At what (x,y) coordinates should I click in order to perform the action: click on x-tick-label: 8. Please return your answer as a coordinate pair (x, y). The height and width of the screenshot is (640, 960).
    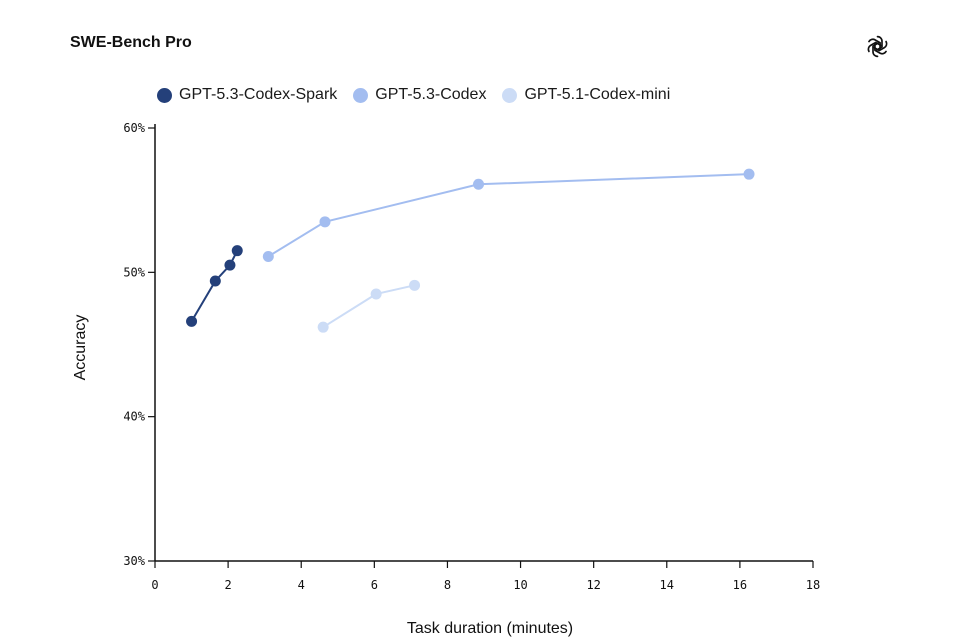
    Looking at the image, I should click on (447, 585).